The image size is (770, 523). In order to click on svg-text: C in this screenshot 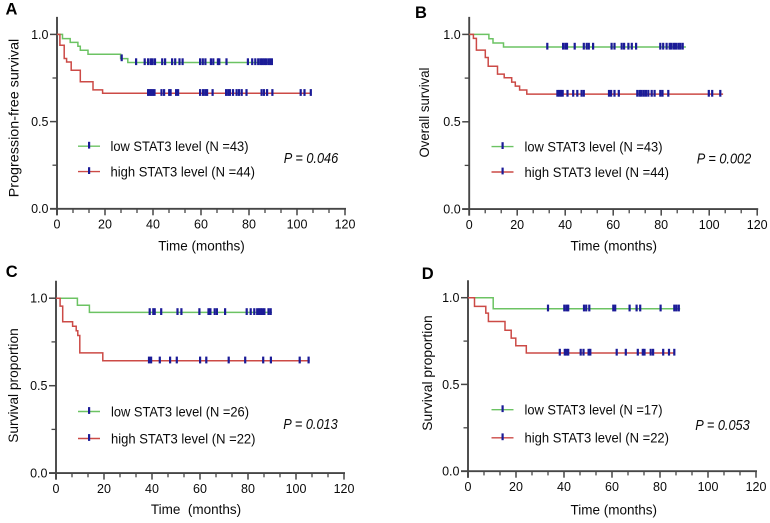, I will do `click(12, 272)`.